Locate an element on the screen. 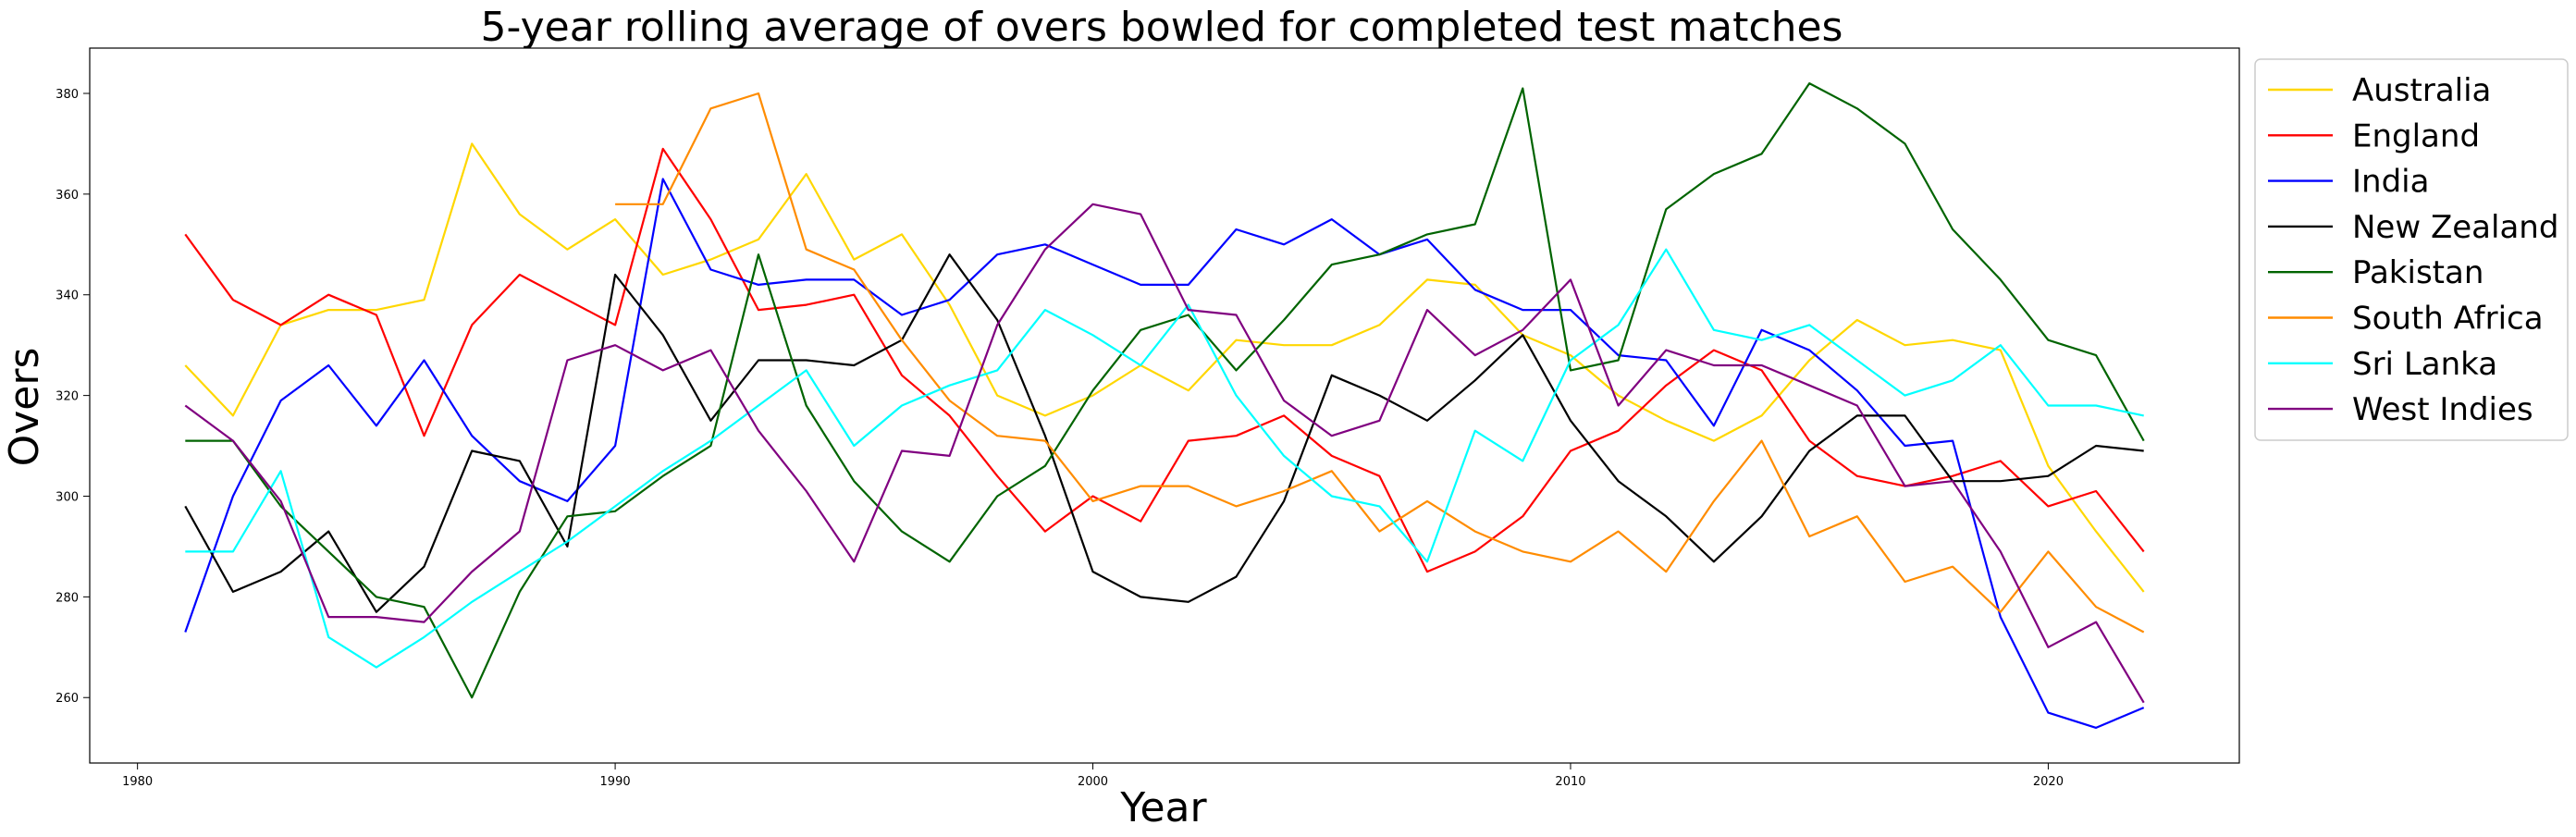 The height and width of the screenshot is (837, 2576). y-tick-label: 280 is located at coordinates (67, 598).